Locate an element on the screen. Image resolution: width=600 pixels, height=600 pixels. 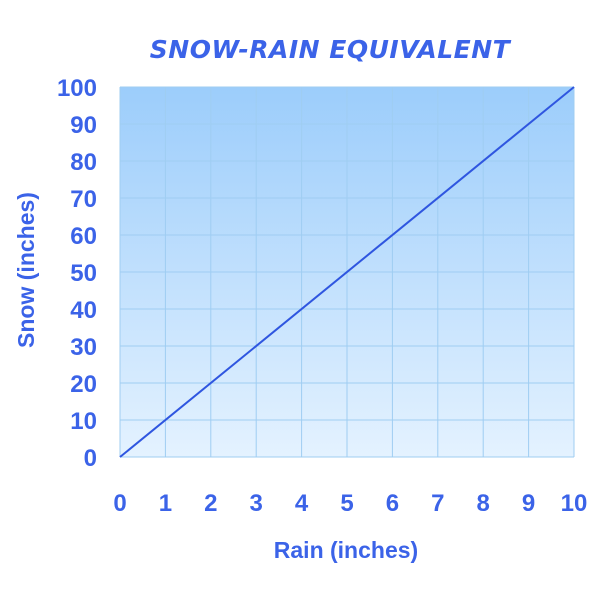
y-tick-labels: 0 10 20 30 40 50 60 70 80 90 100 is located at coordinates (77, 273).